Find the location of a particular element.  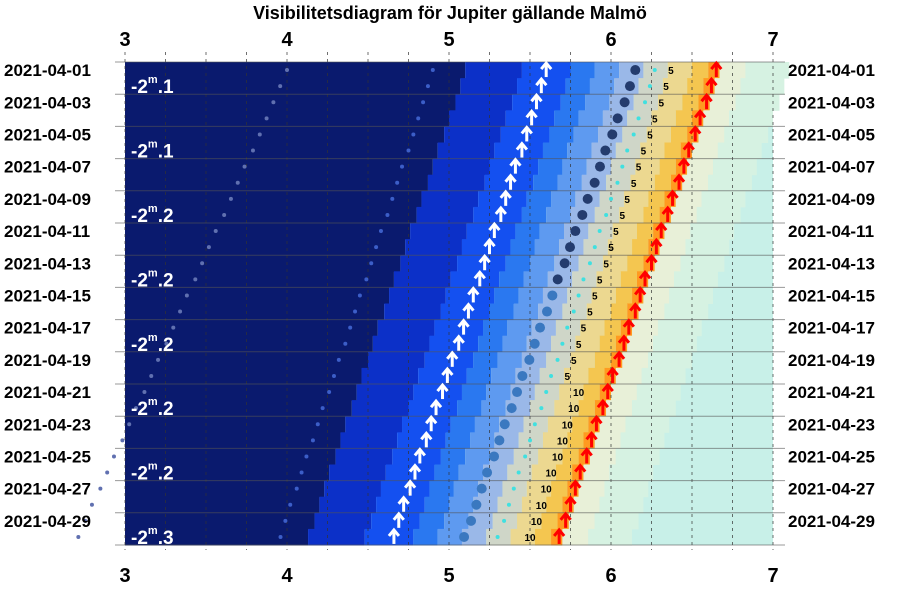

magnitude-label: -2m.2 is located at coordinates (152, 408).